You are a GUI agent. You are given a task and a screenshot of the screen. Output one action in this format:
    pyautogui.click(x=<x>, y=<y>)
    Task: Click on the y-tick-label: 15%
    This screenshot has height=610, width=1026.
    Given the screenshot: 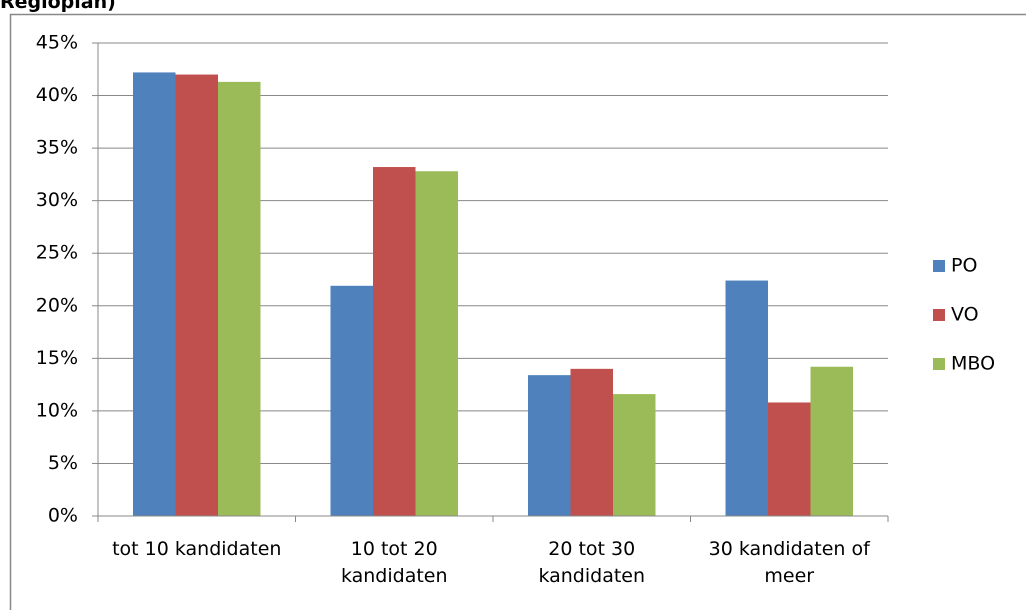 What is the action you would take?
    pyautogui.click(x=57, y=358)
    